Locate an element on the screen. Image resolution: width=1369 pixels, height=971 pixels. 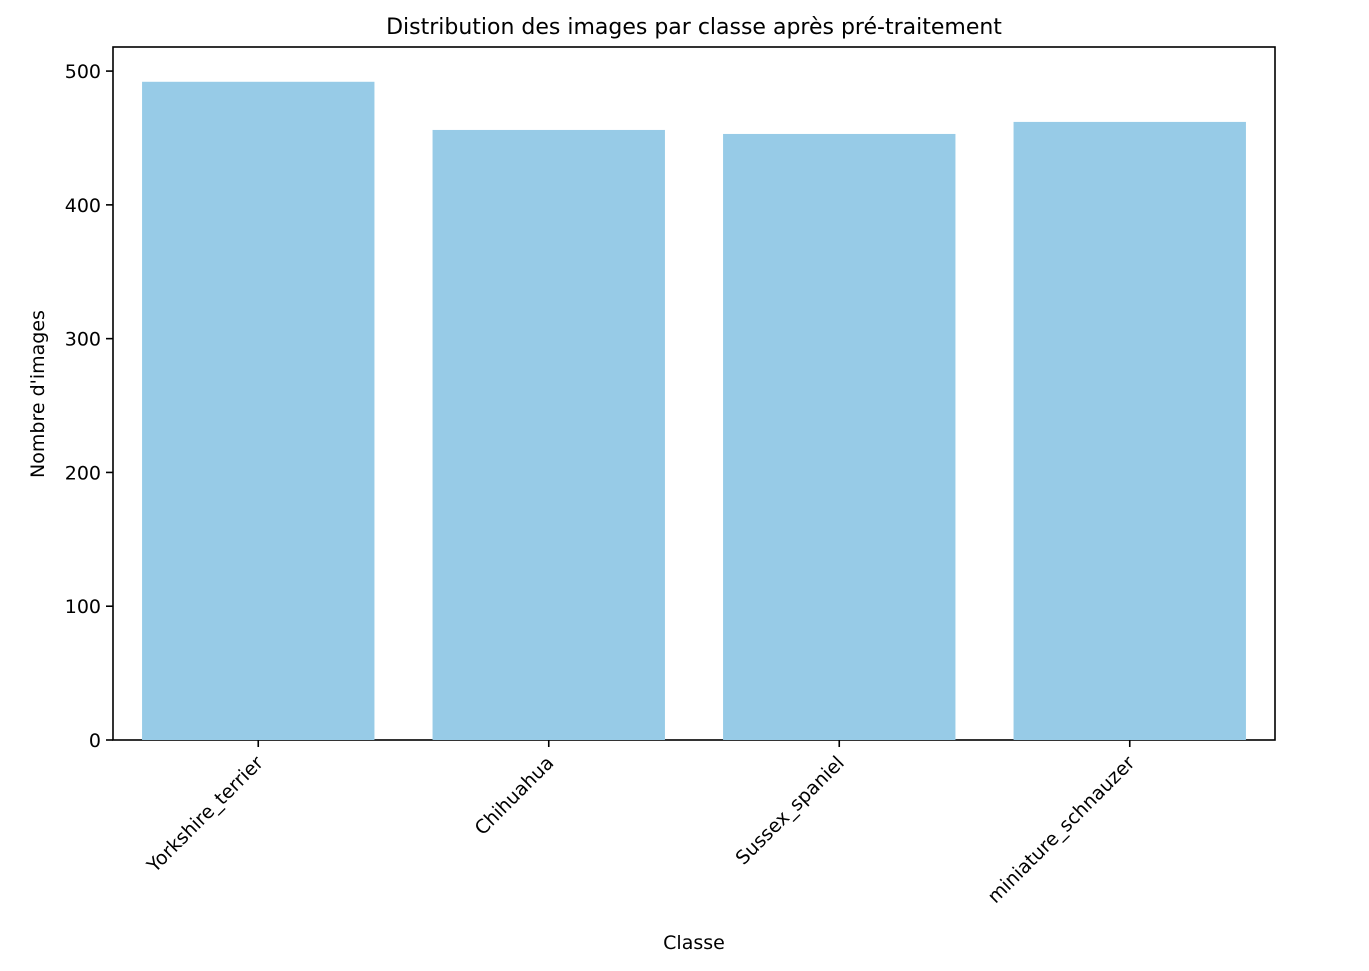
bar-Yorkshire_terrier is located at coordinates (258, 410).